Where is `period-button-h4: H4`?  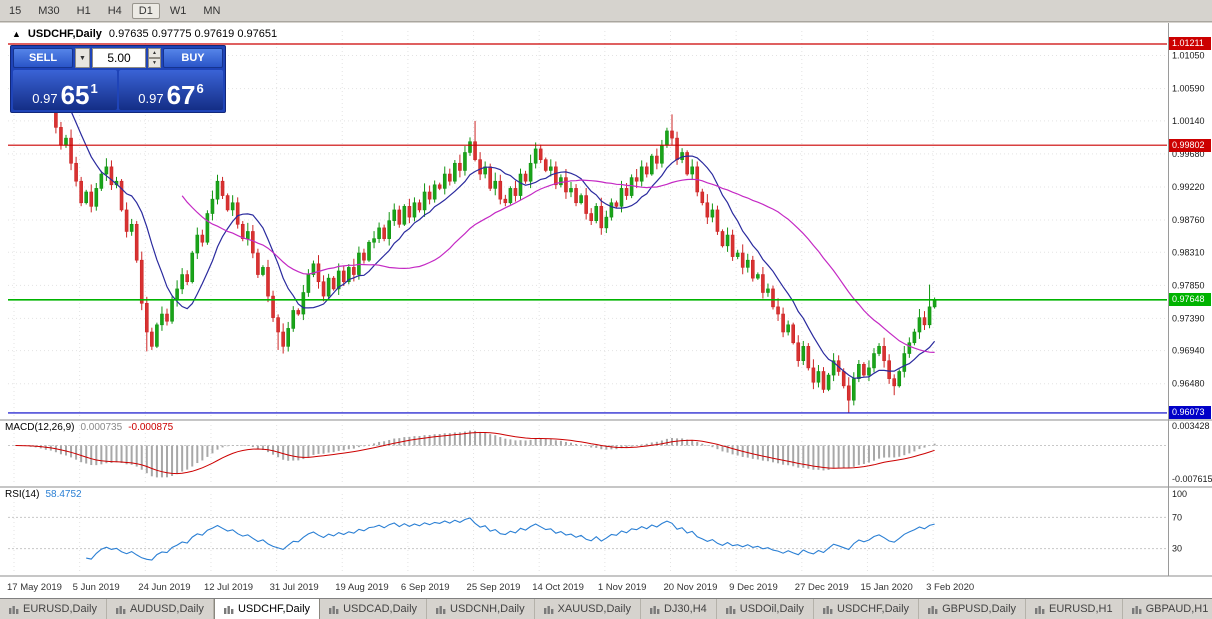 period-button-h4: H4 is located at coordinates (114, 10).